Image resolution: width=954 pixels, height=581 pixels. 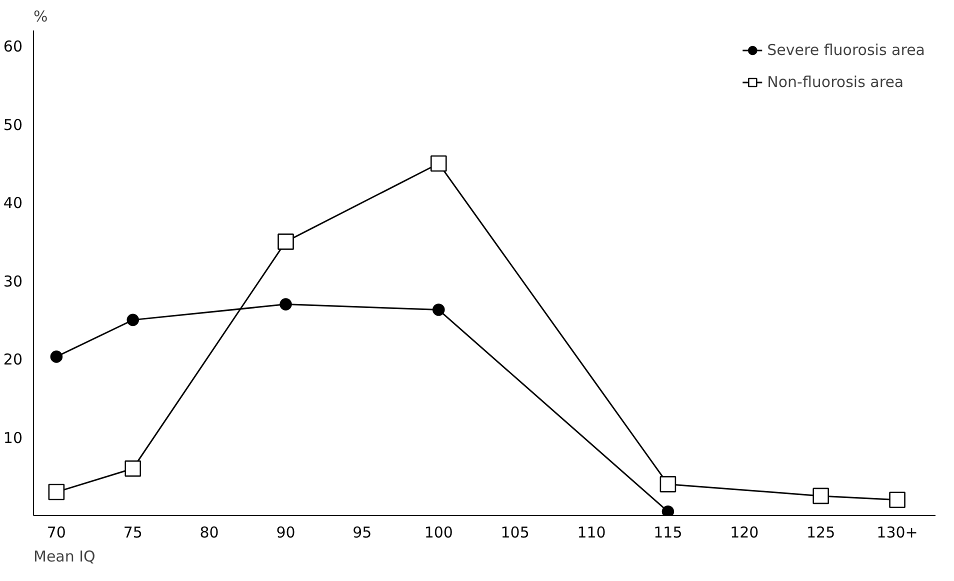 I want to click on x-tick-label: 90, so click(x=286, y=533).